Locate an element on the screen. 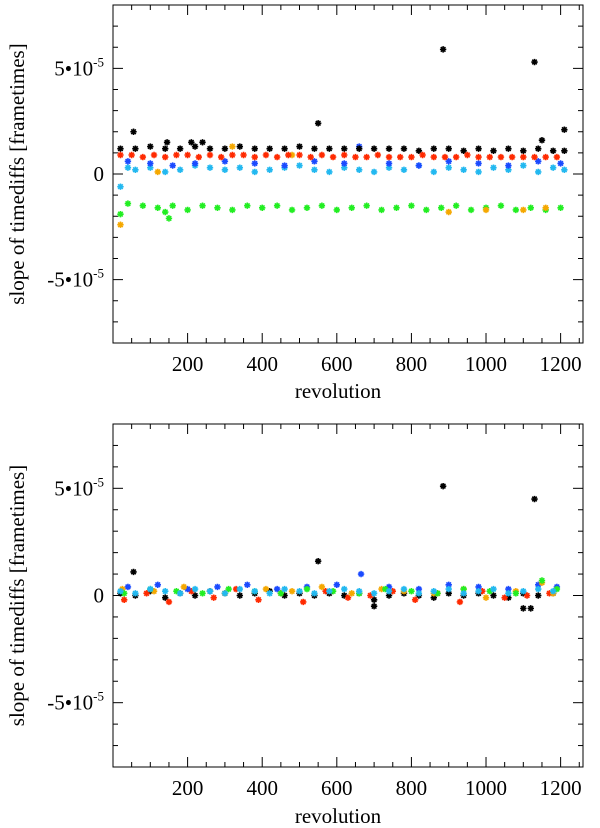  y-tick-base: 5•10 is located at coordinates (73, 488).